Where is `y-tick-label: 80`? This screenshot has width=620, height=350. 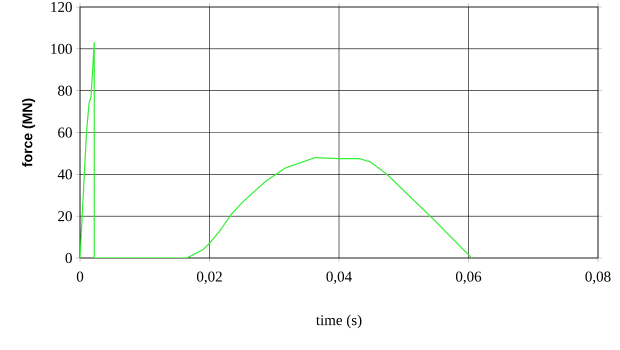 y-tick-label: 80 is located at coordinates (65, 91).